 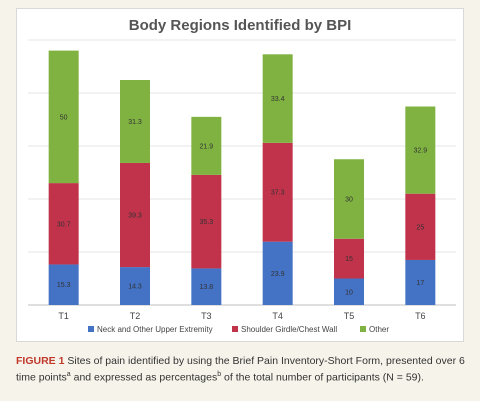 I want to click on legend-label: Shoulder Girdle/Chest Wall, so click(x=289, y=329).